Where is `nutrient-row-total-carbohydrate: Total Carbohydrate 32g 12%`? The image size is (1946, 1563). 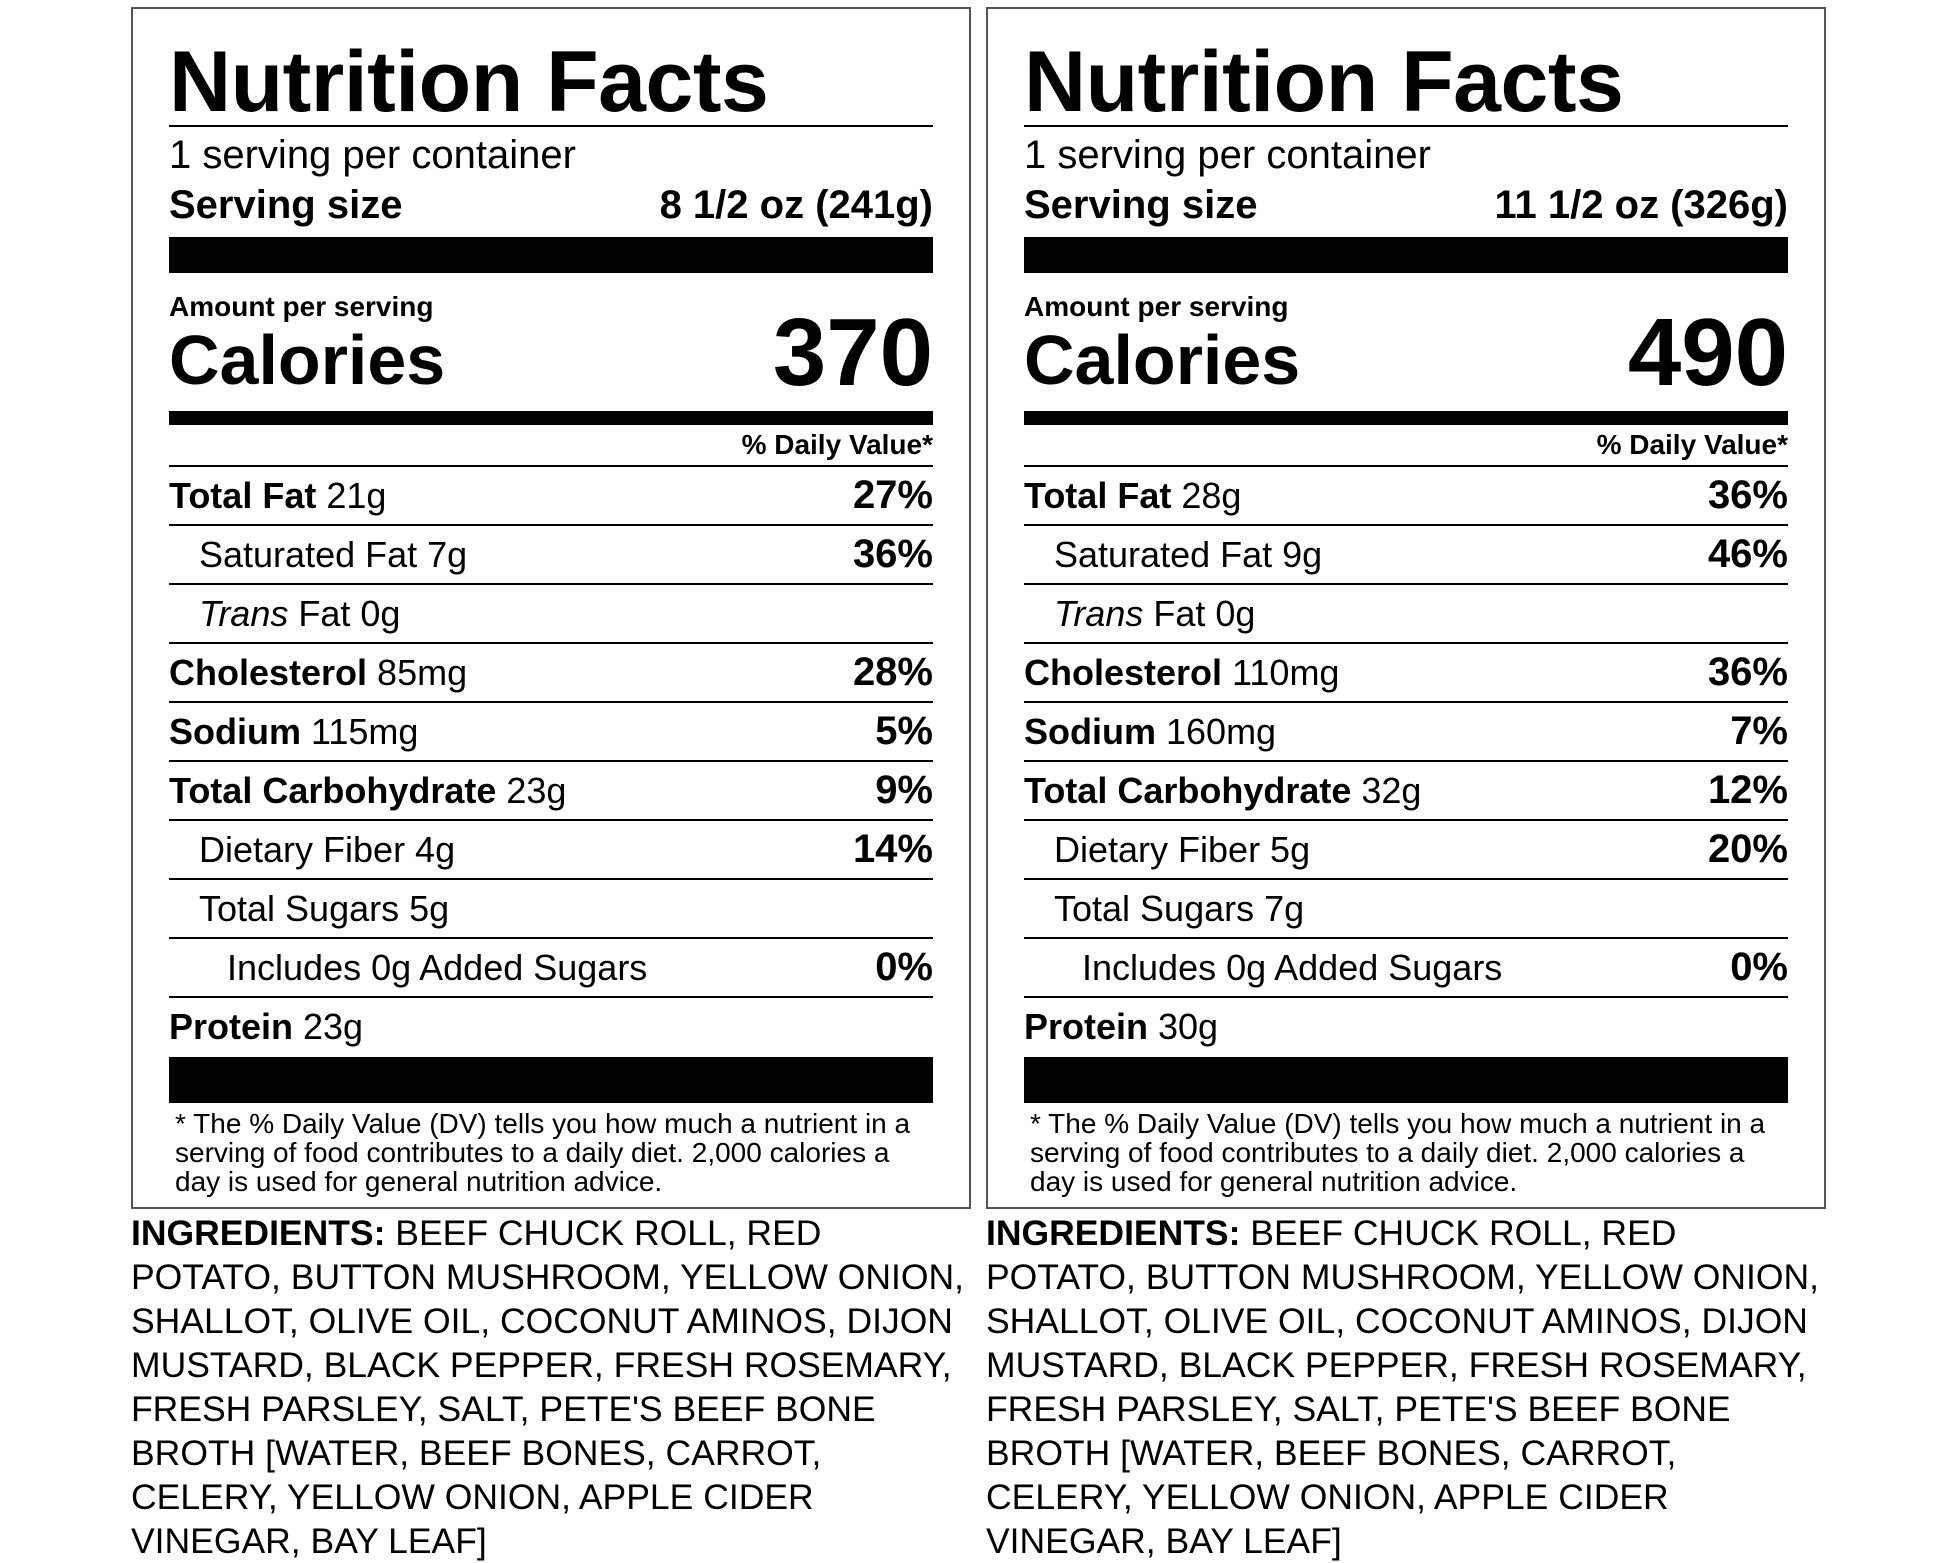
nutrient-row-total-carbohydrate: Total Carbohydrate 32g 12% is located at coordinates (1406, 791).